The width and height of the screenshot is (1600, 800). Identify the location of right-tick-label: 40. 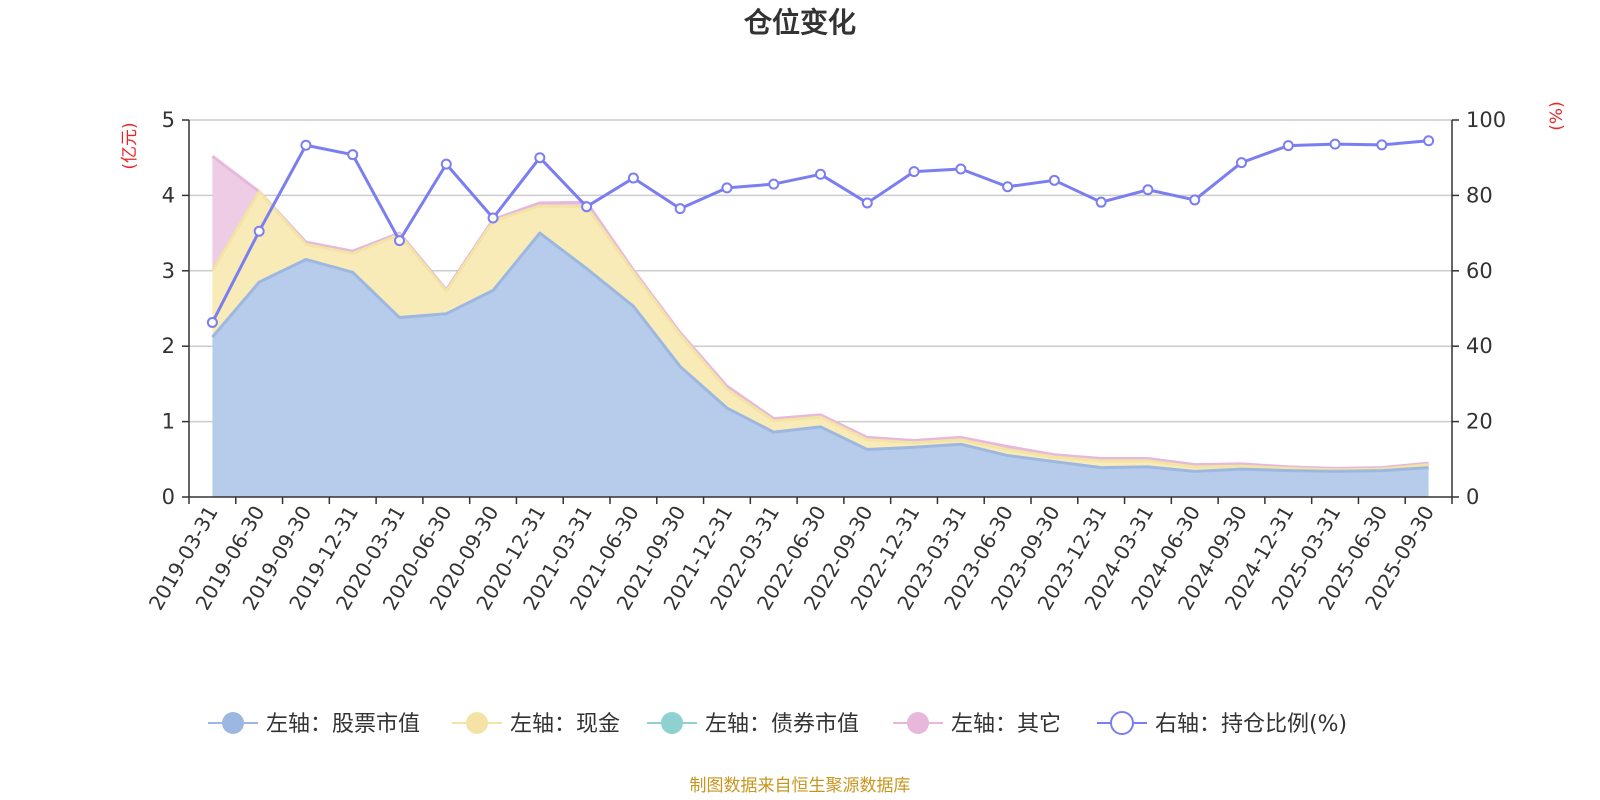
(1479, 346).